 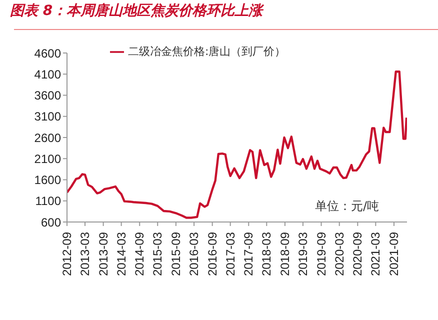 What do you see at coordinates (285, 254) in the screenshot?
I see `x-tick-label: 2018-09` at bounding box center [285, 254].